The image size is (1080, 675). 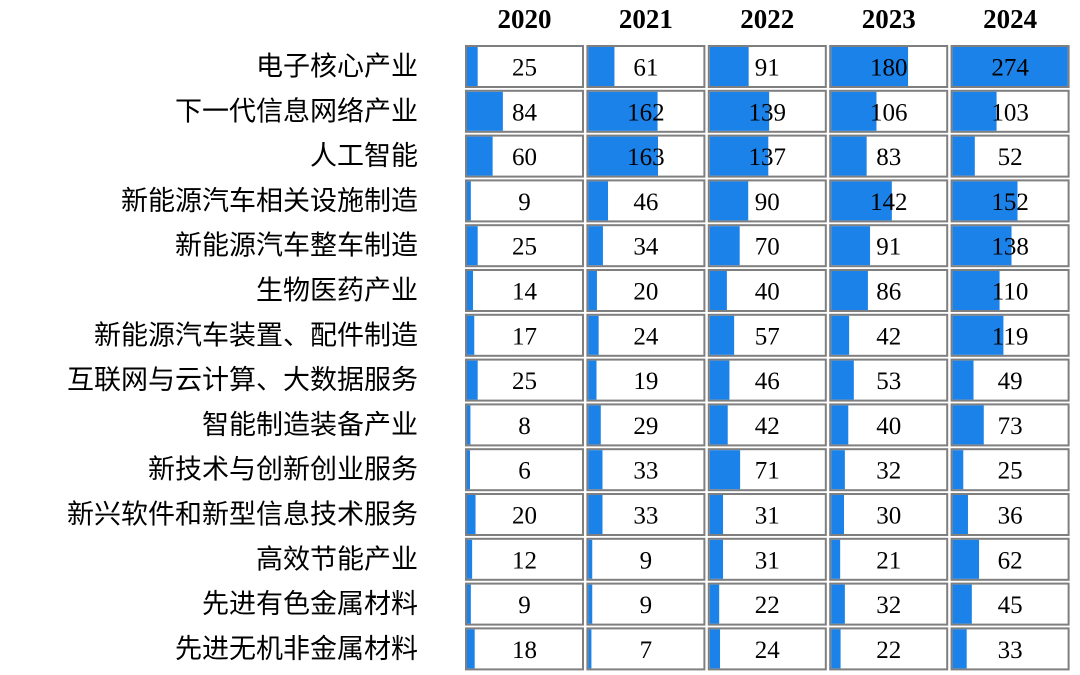 I want to click on table-cell: 24, so click(x=646, y=335).